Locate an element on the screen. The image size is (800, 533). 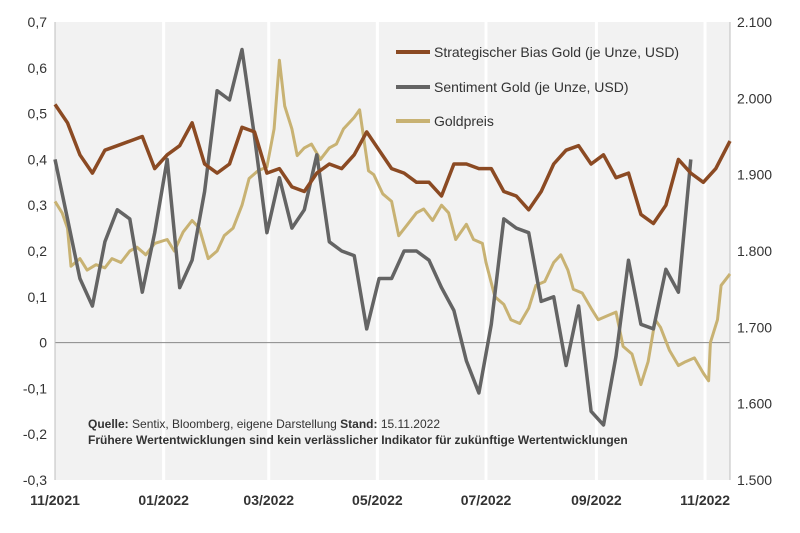
x-tick-label: 11/2021 is located at coordinates (55, 500).